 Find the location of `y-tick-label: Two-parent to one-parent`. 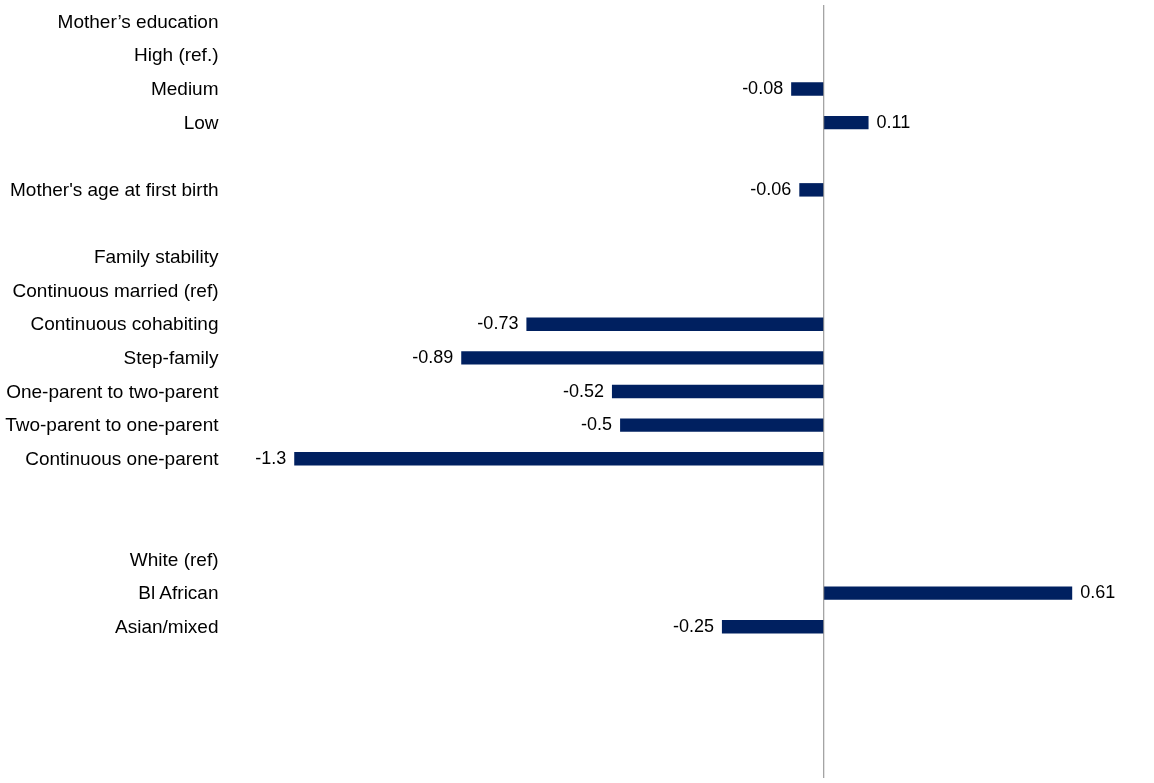

y-tick-label: Two-parent to one-parent is located at coordinates (112, 425).